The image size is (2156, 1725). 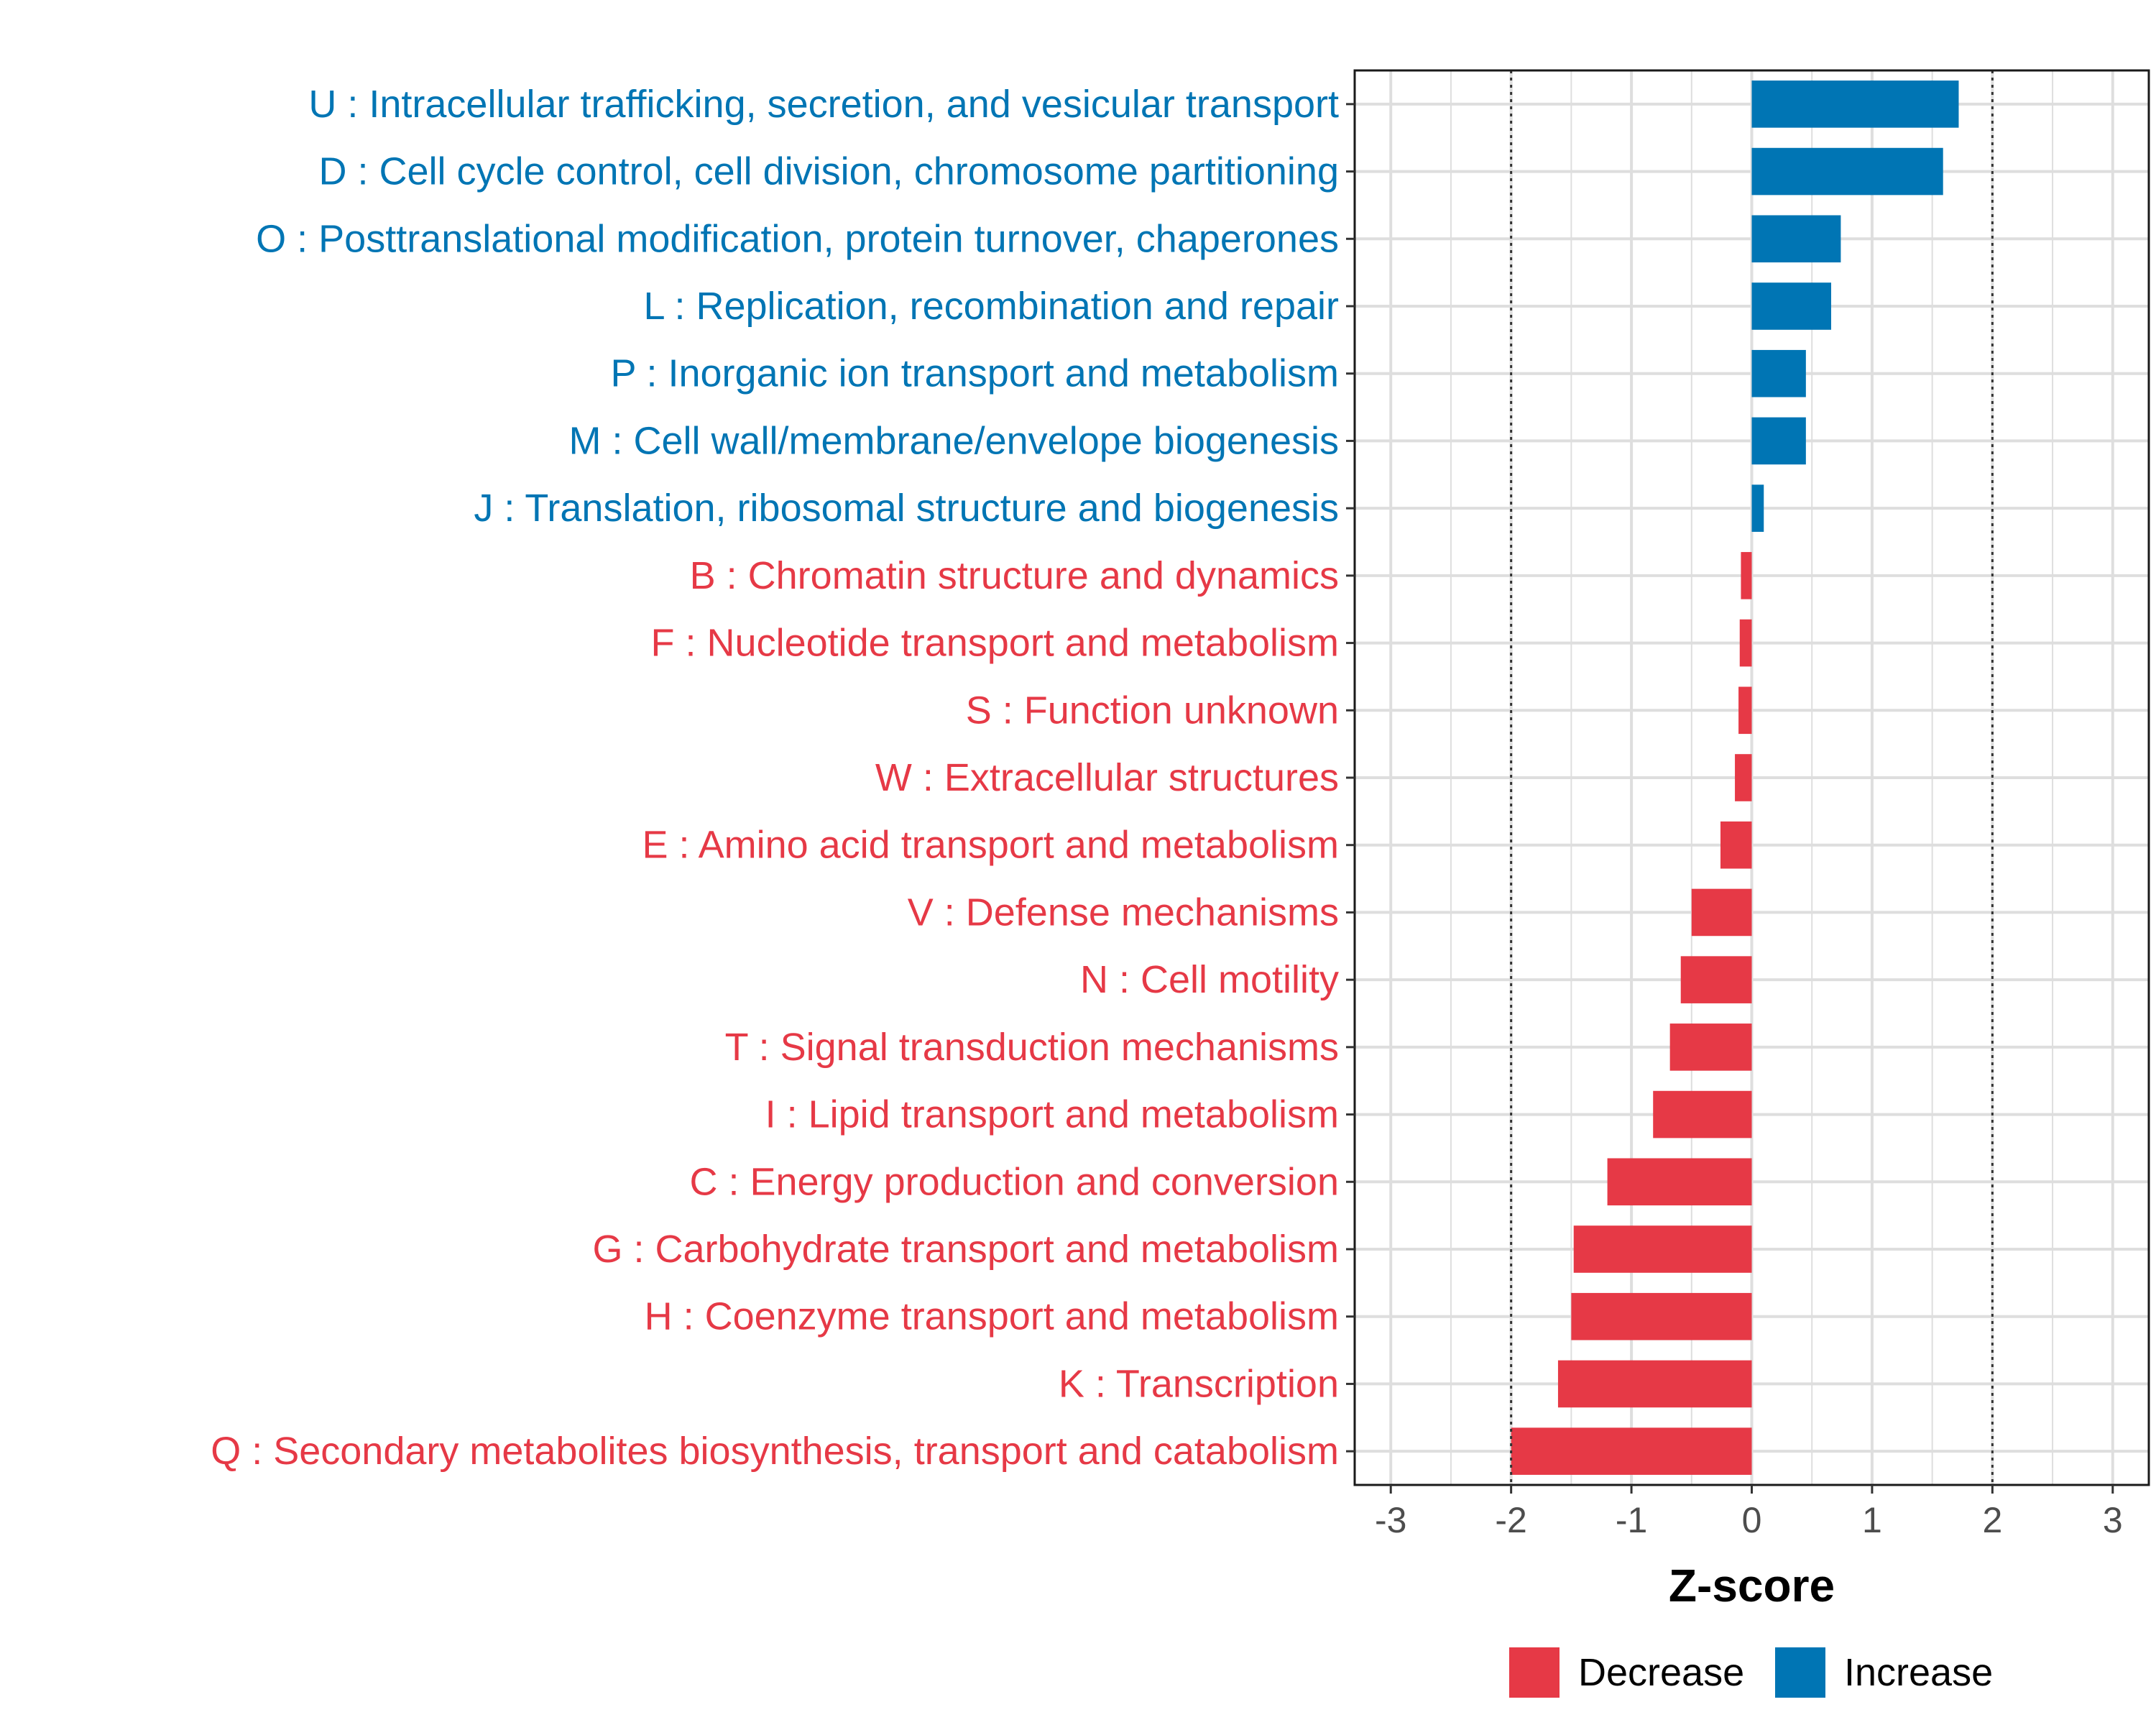 I want to click on category-label: T : Signal transduction mechanisms, so click(x=1032, y=1047).